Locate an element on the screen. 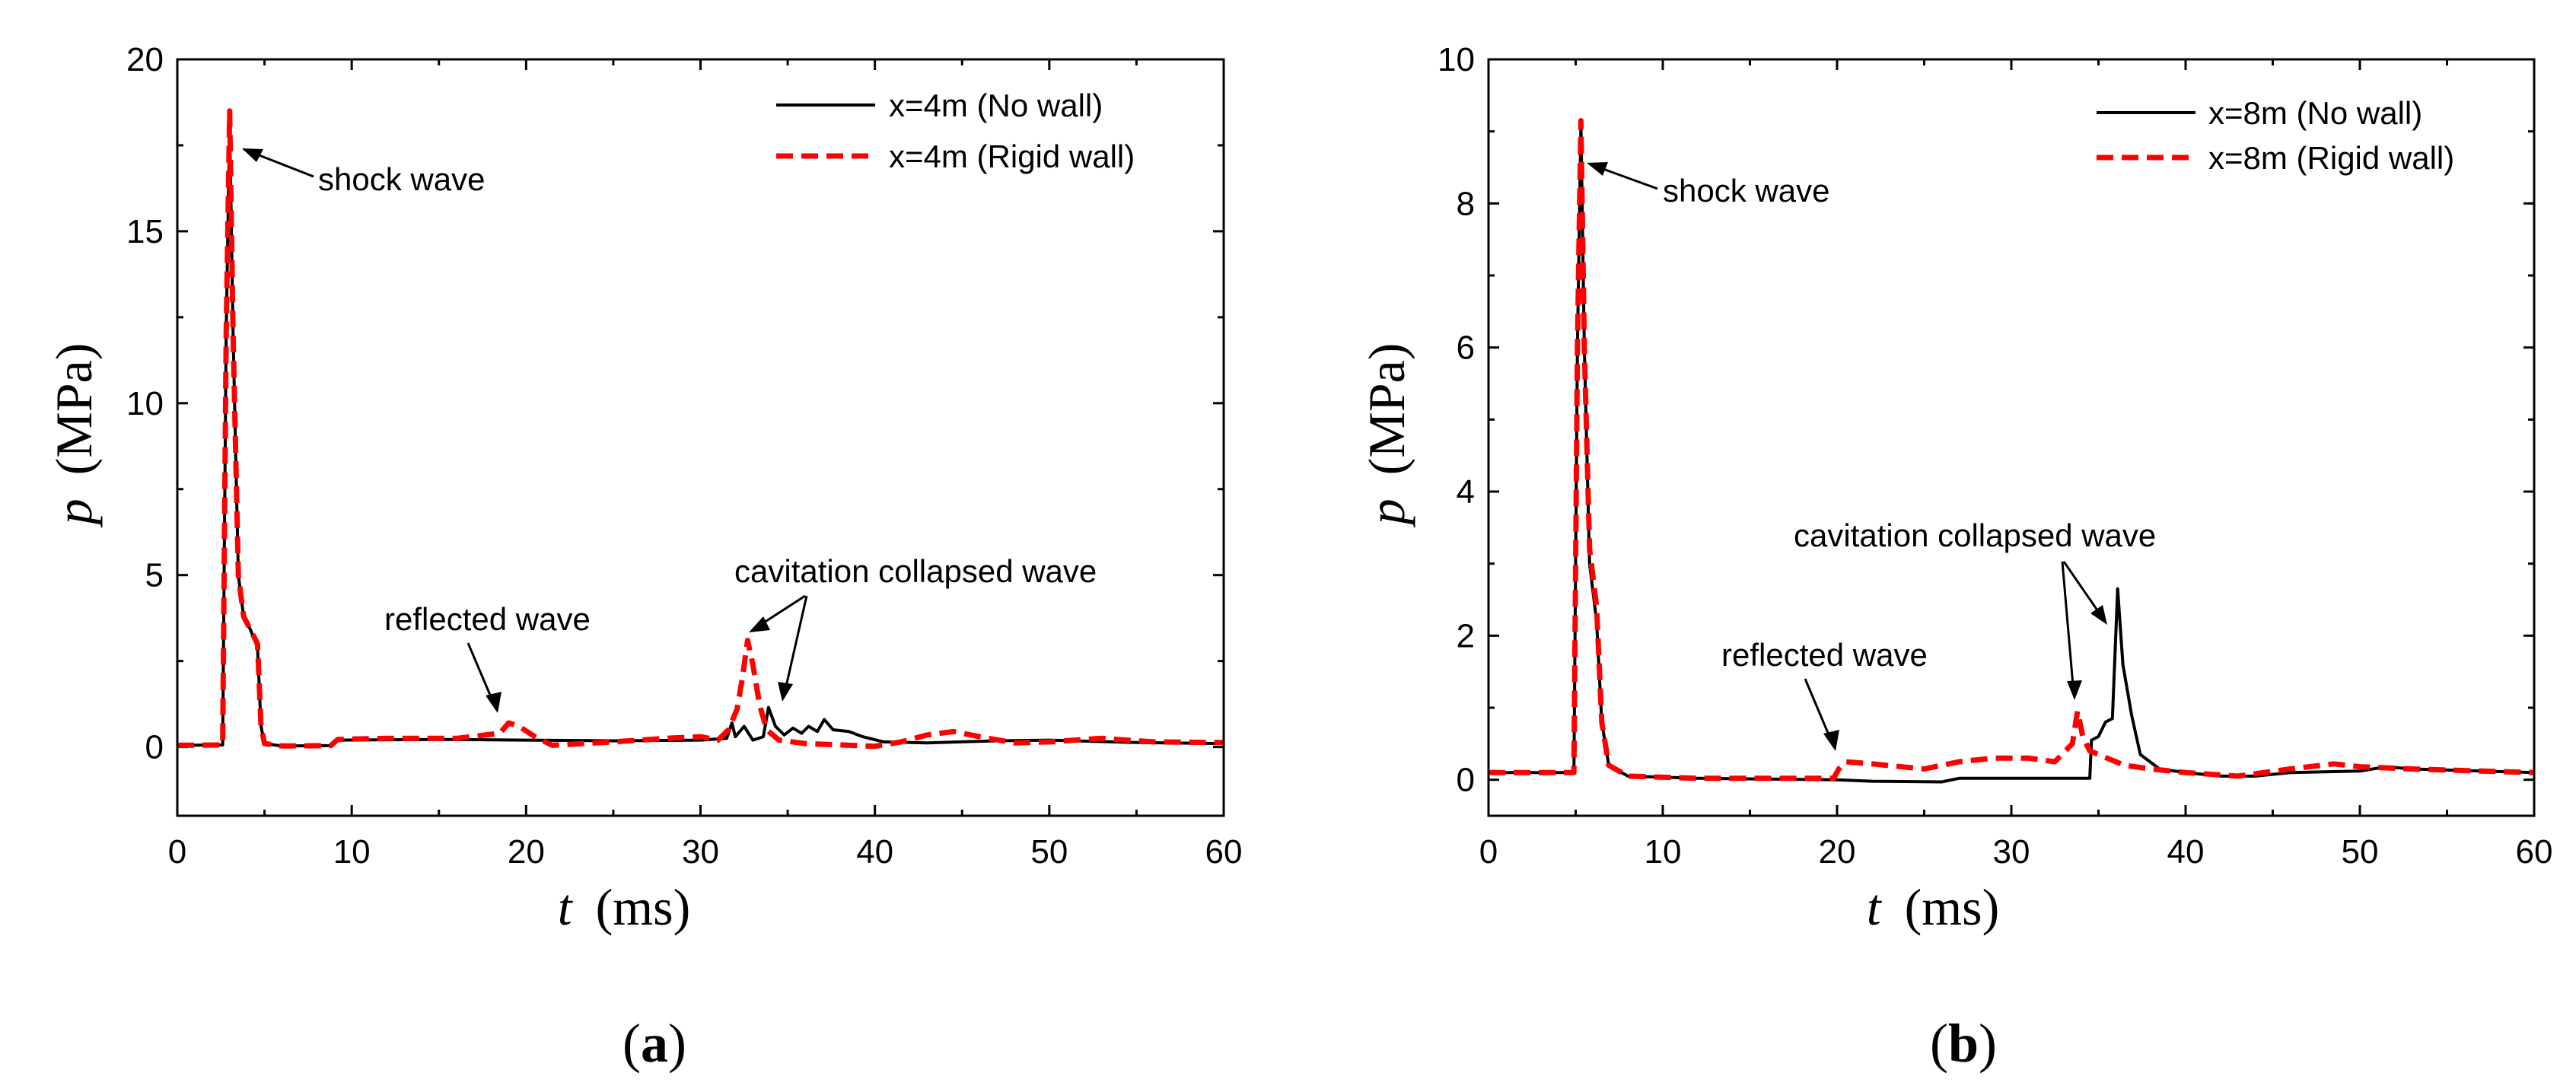 Image resolution: width=2576 pixels, height=1092 pixels. panel-label-a: (a) is located at coordinates (654, 1043).